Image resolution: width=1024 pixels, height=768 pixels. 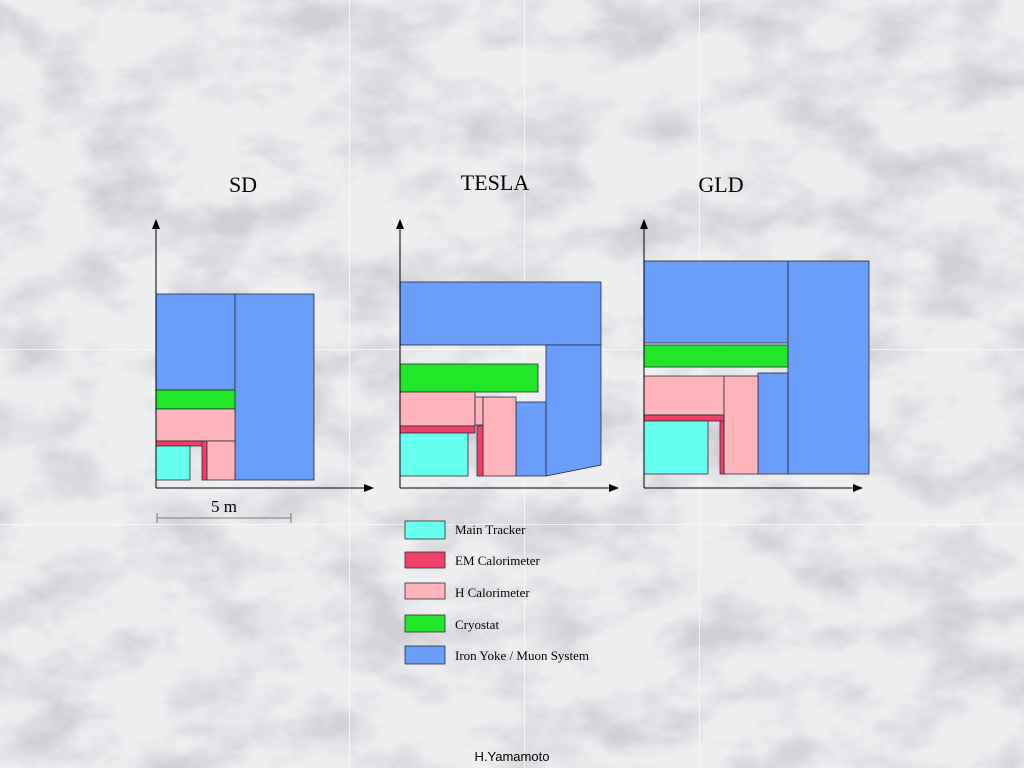 I want to click on tesla-iron-yoke-inner, so click(x=531, y=439).